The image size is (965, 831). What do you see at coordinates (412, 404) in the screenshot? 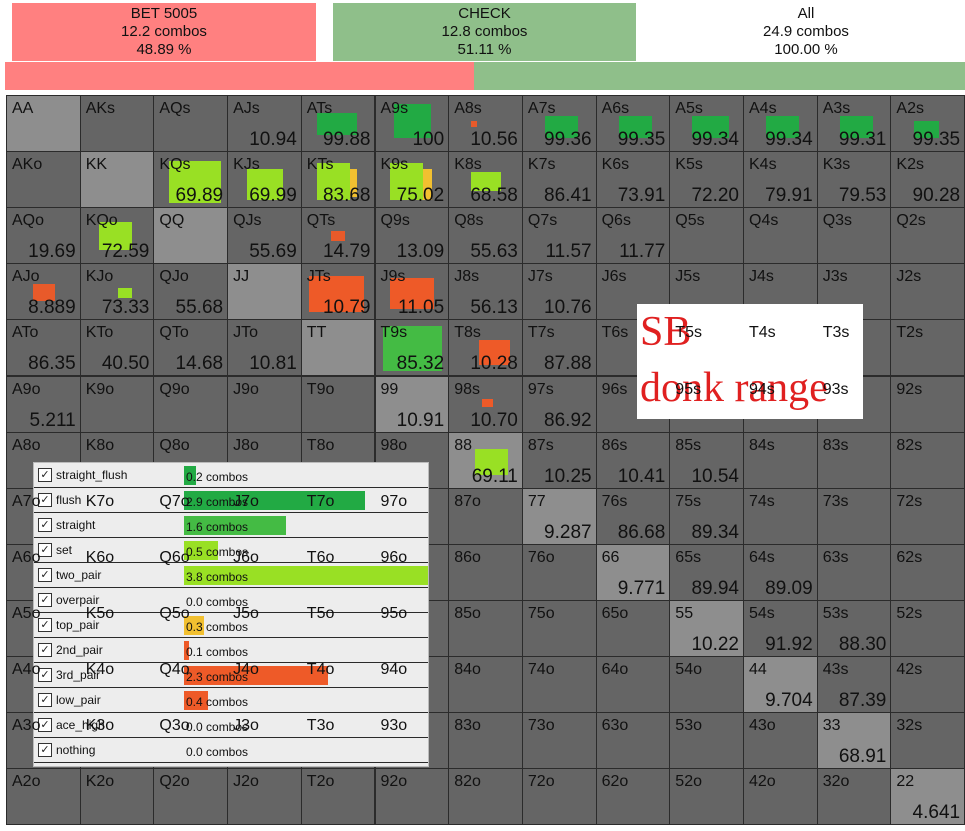
I see `hand-cell-99: 99 10.91` at bounding box center [412, 404].